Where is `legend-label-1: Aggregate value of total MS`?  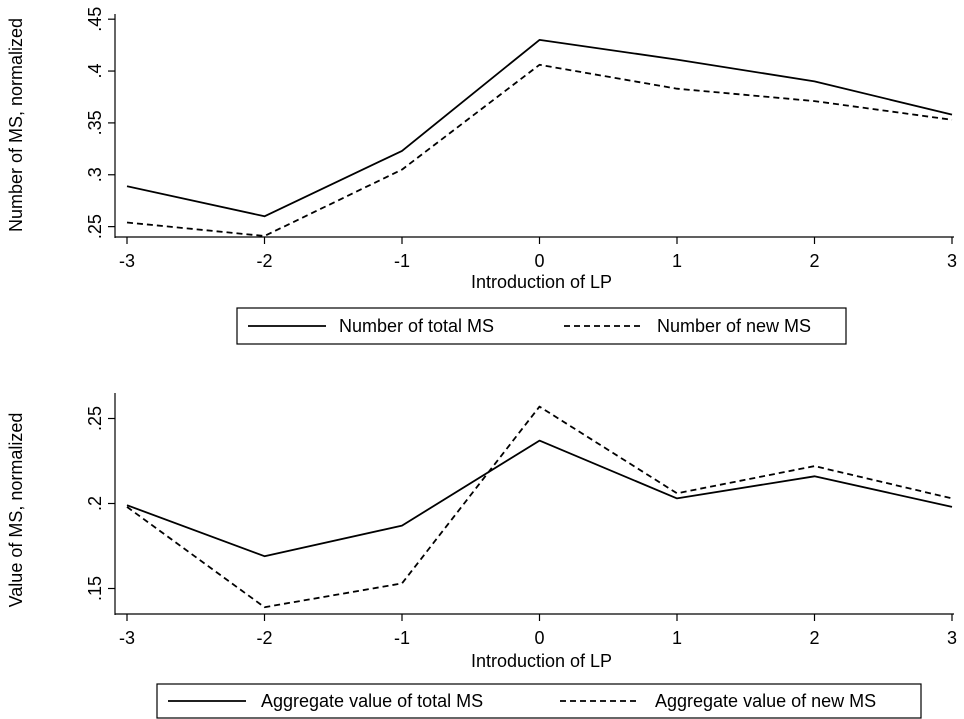
legend-label-1: Aggregate value of total MS is located at coordinates (372, 701).